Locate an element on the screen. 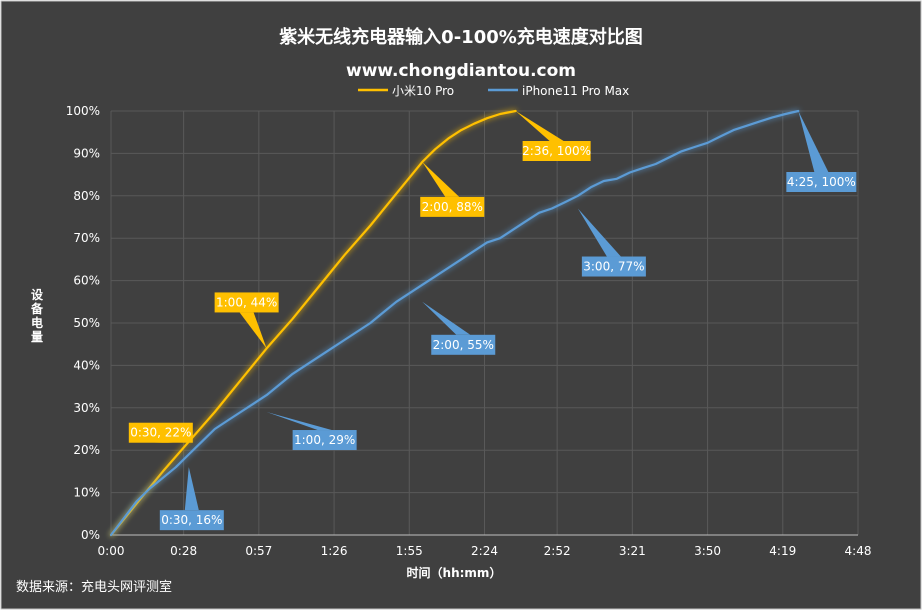  legend-label-1: iPhone11 Pro Max is located at coordinates (575, 91).